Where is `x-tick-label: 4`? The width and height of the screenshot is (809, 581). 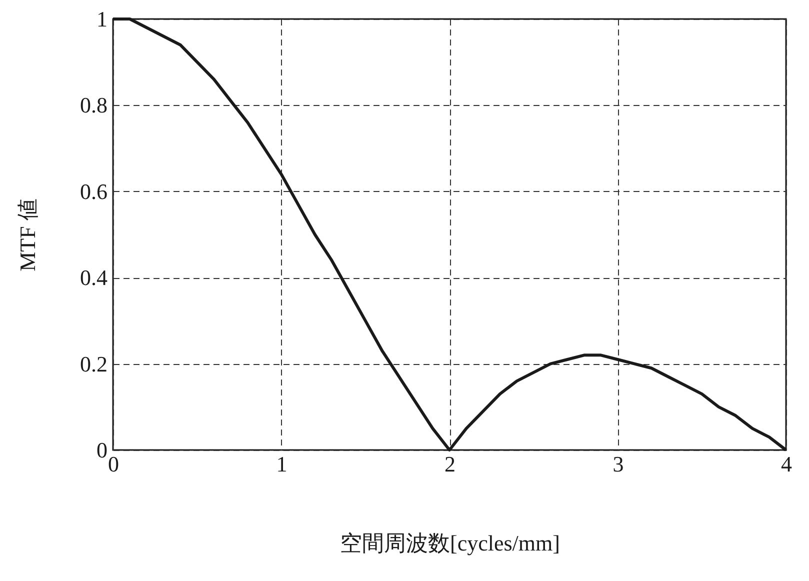
x-tick-label: 4 is located at coordinates (786, 464).